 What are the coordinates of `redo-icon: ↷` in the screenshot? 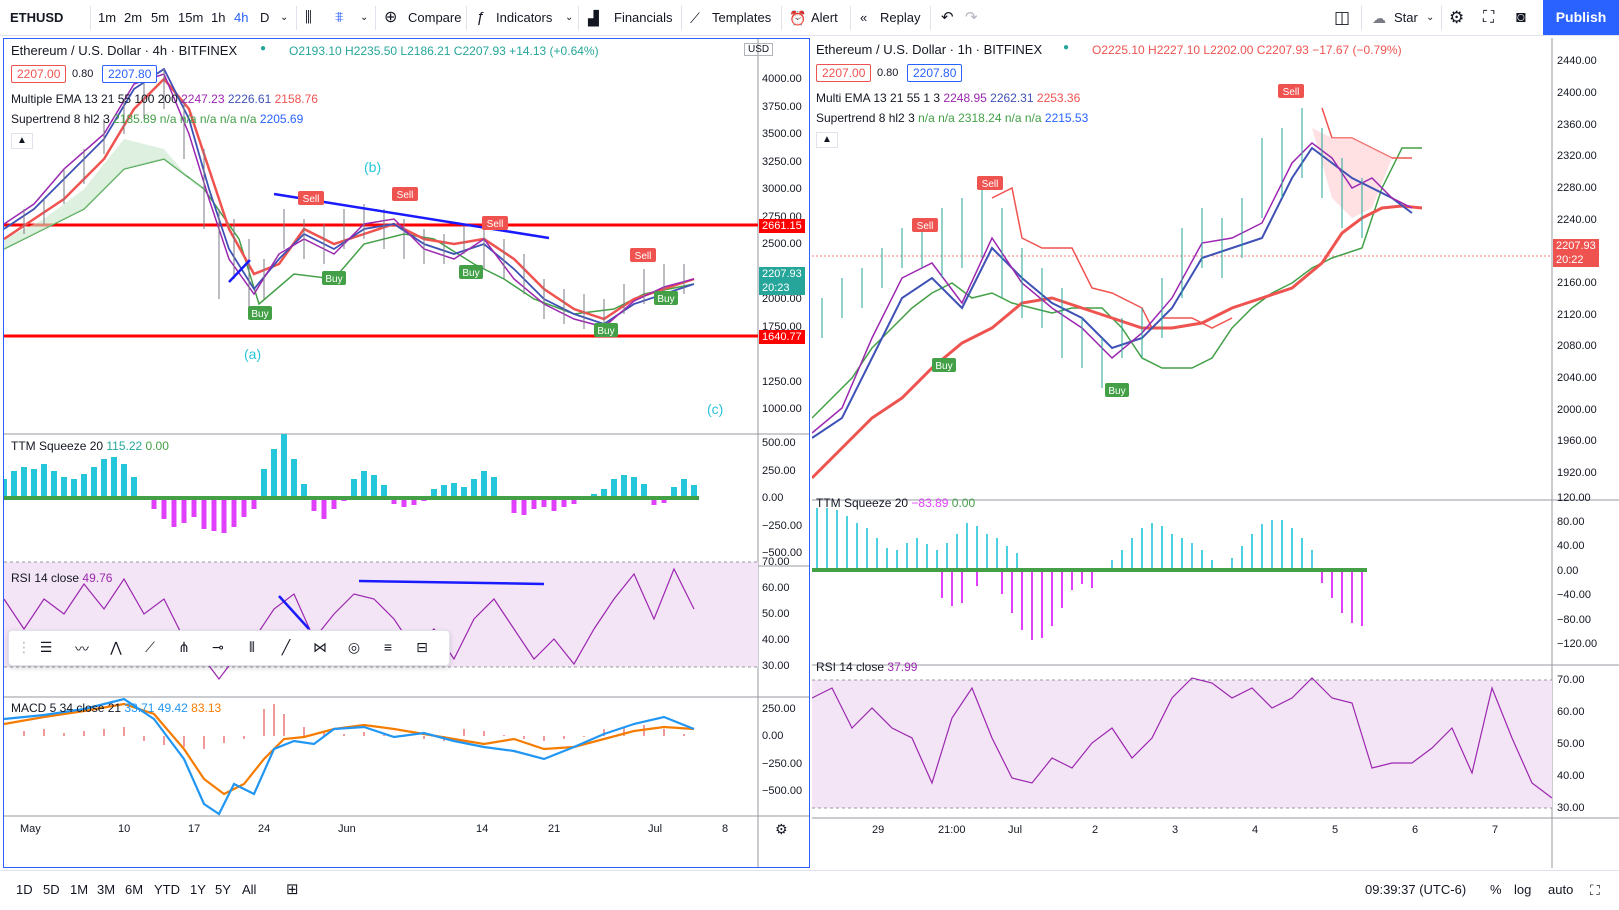 It's located at (971, 17).